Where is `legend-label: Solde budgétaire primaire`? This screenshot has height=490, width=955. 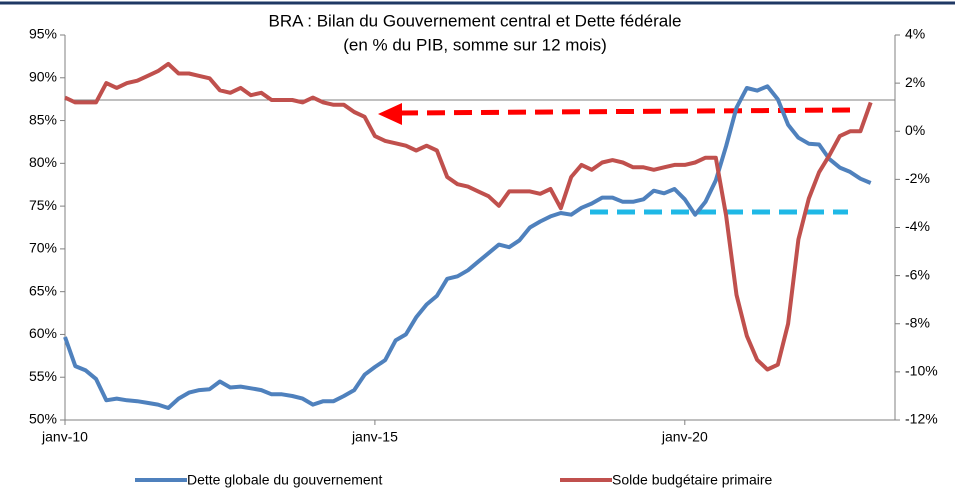
legend-label: Solde budgétaire primaire is located at coordinates (692, 480).